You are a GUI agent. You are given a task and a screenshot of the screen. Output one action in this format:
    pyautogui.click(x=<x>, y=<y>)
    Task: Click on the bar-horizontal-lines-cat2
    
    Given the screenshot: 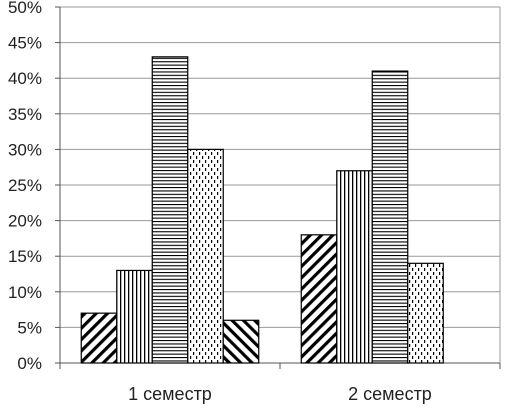 What is the action you would take?
    pyautogui.click(x=390, y=217)
    